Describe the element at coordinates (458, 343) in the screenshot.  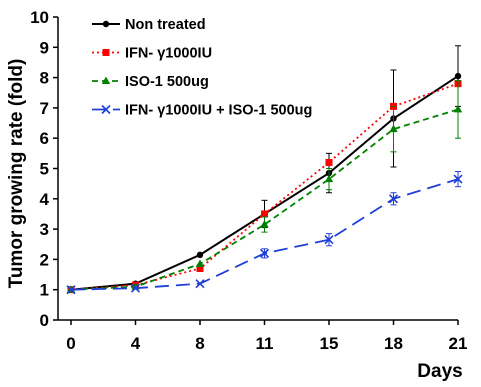
I see `x-tick-label: 21` at that location.